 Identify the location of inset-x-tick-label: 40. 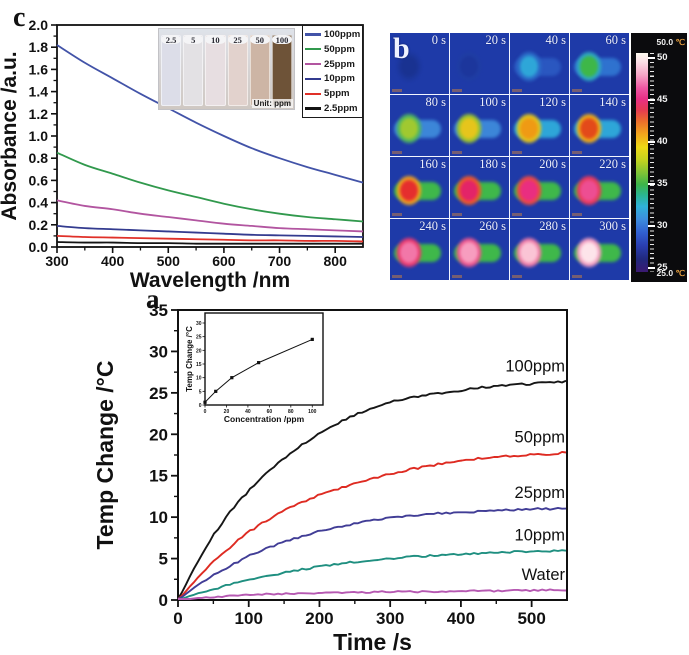
(248, 412).